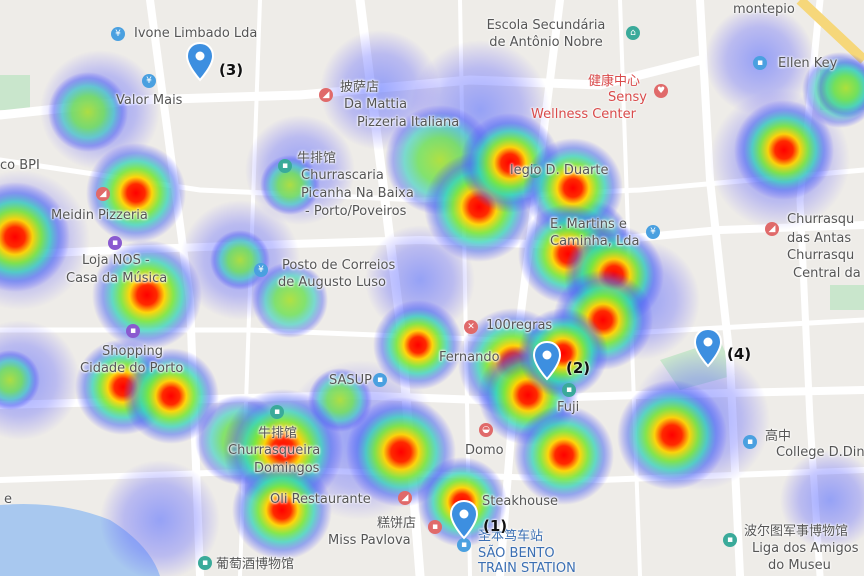 This screenshot has width=864, height=576. What do you see at coordinates (484, 450) in the screenshot?
I see `place-label-domo: Domo` at bounding box center [484, 450].